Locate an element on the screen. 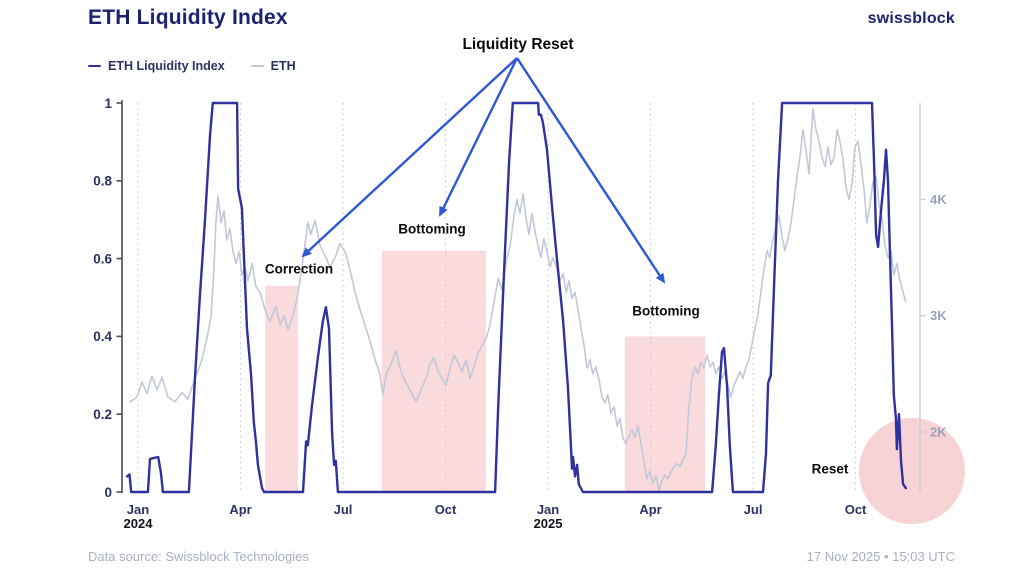 The height and width of the screenshot is (576, 1024). x-axis-year-label: 2024 is located at coordinates (139, 523).